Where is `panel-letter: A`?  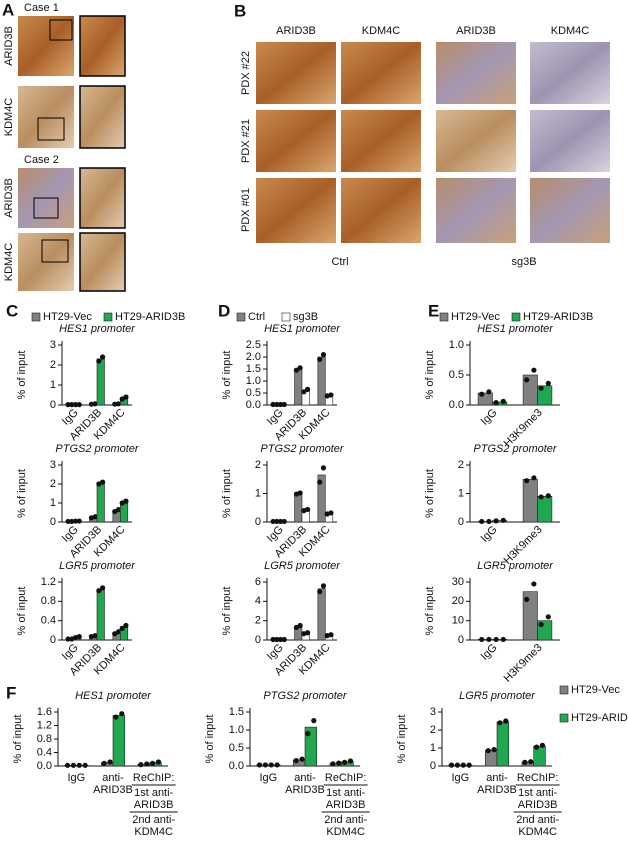 panel-letter: A is located at coordinates (8, 9).